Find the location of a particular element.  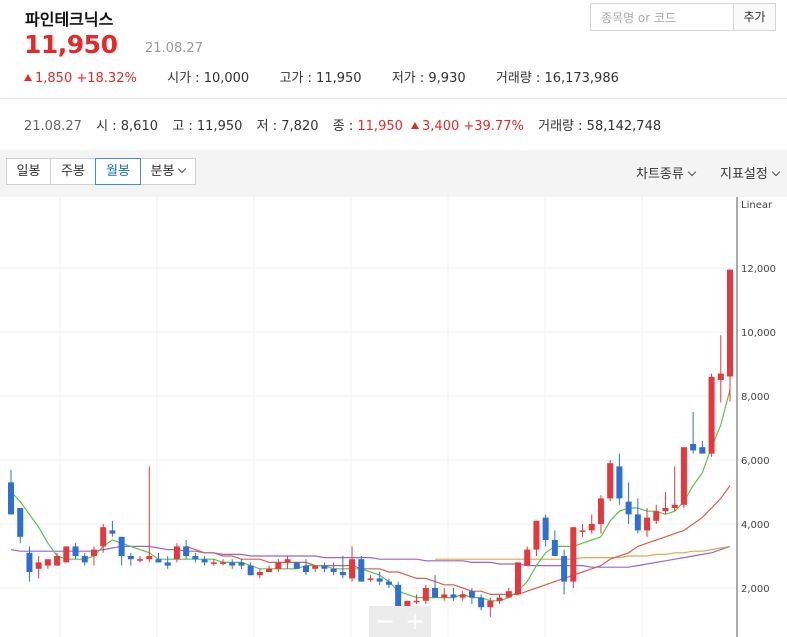

summary-low-label: 저 : is located at coordinates (269, 126).